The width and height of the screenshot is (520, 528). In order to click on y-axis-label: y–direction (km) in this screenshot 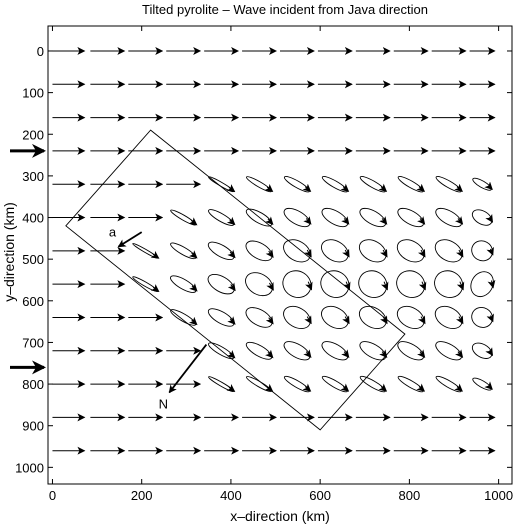, I will do `click(9, 252)`.